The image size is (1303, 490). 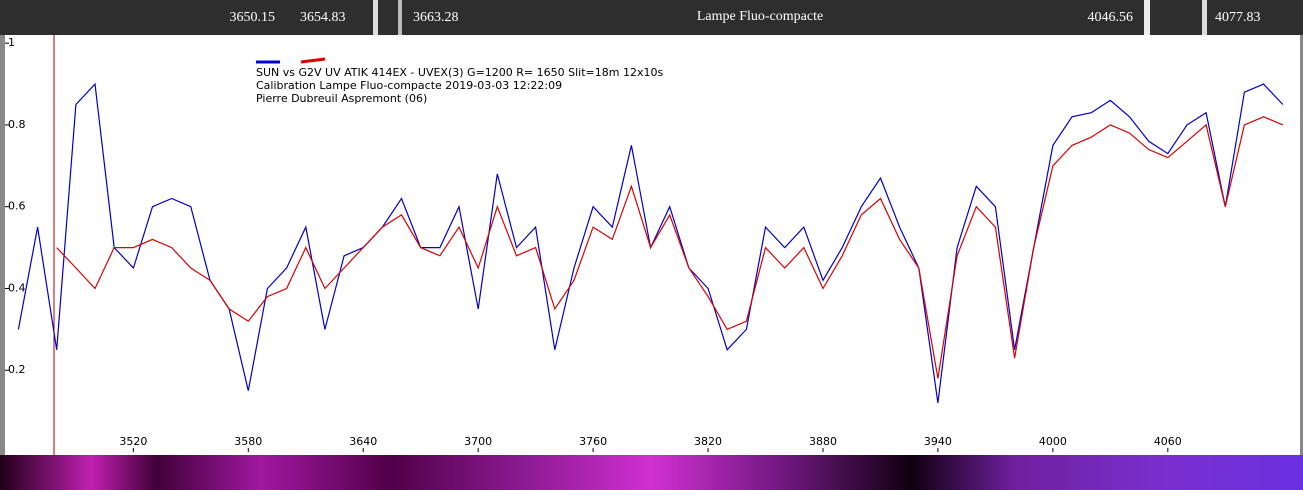 I want to click on y-tick-label: 1, so click(x=11, y=42).